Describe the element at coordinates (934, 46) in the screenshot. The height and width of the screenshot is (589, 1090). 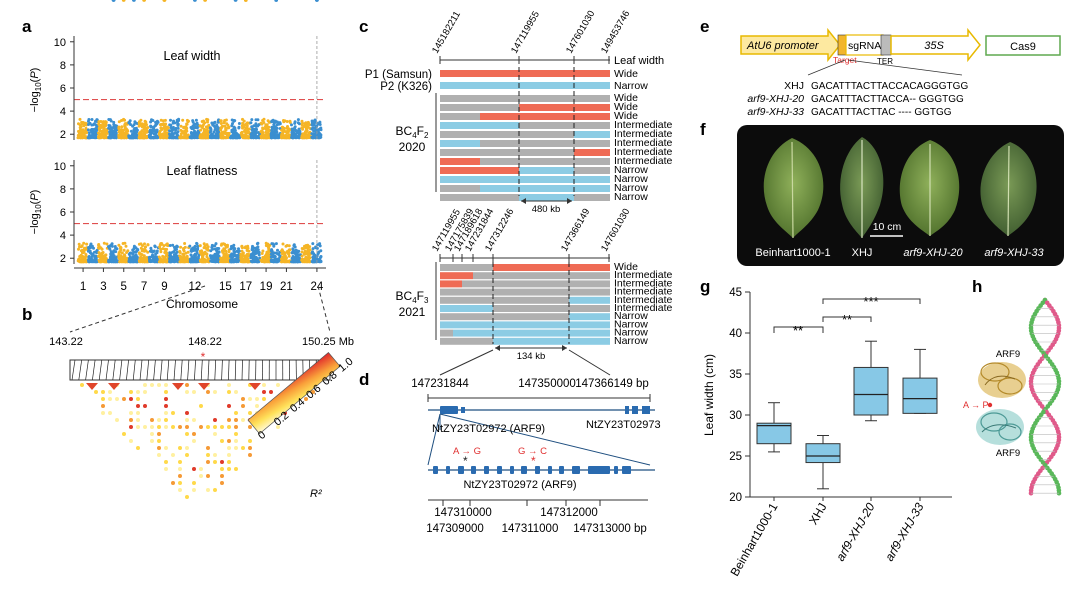
I see `p35s-label: 35S` at that location.